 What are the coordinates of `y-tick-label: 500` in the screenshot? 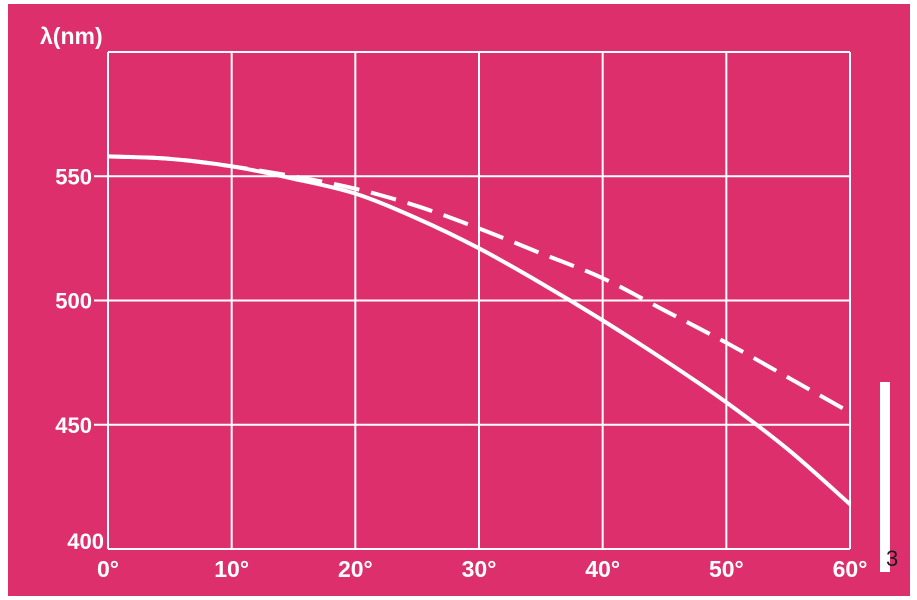 It's located at (73, 301).